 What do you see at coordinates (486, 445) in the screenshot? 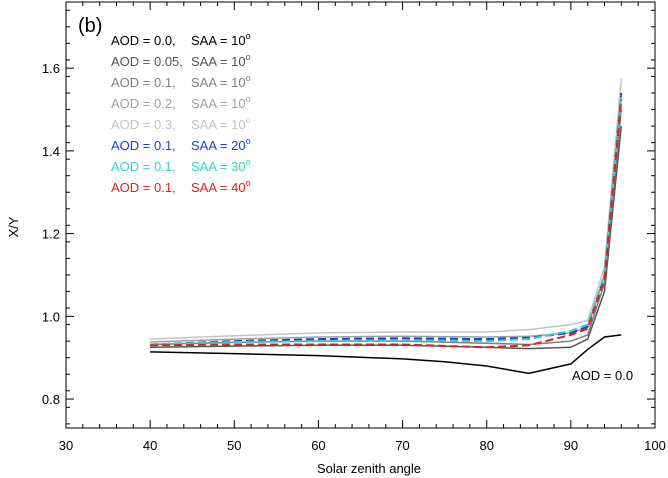
I see `x-tick-label: 80` at bounding box center [486, 445].